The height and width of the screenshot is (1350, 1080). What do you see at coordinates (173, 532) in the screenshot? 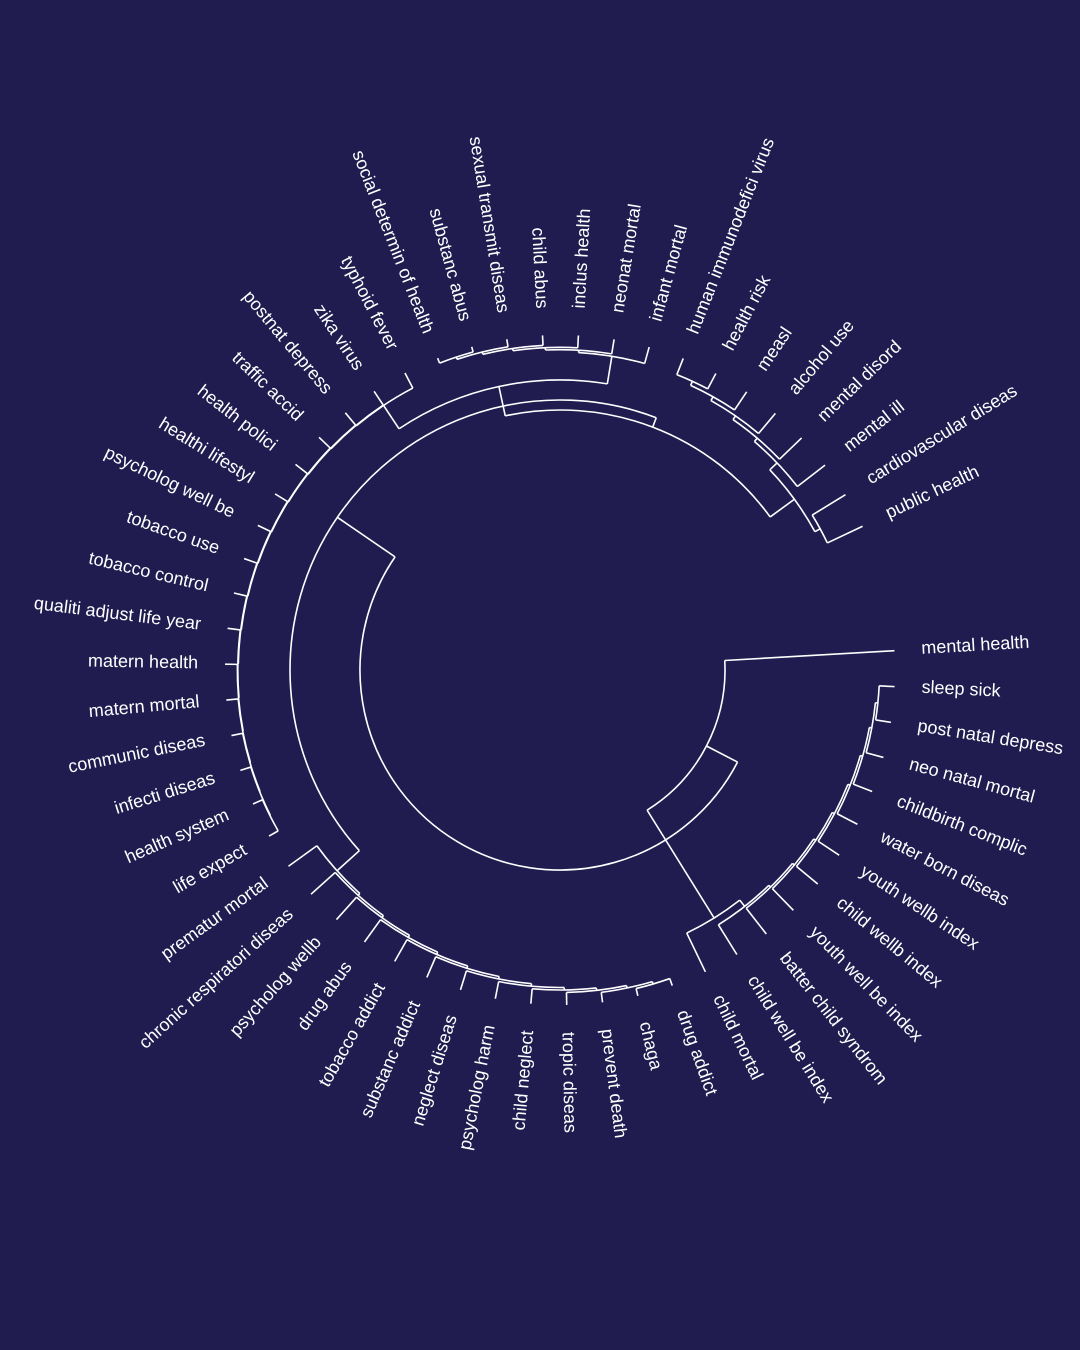
I see `leaf-label: tobacco use` at bounding box center [173, 532].